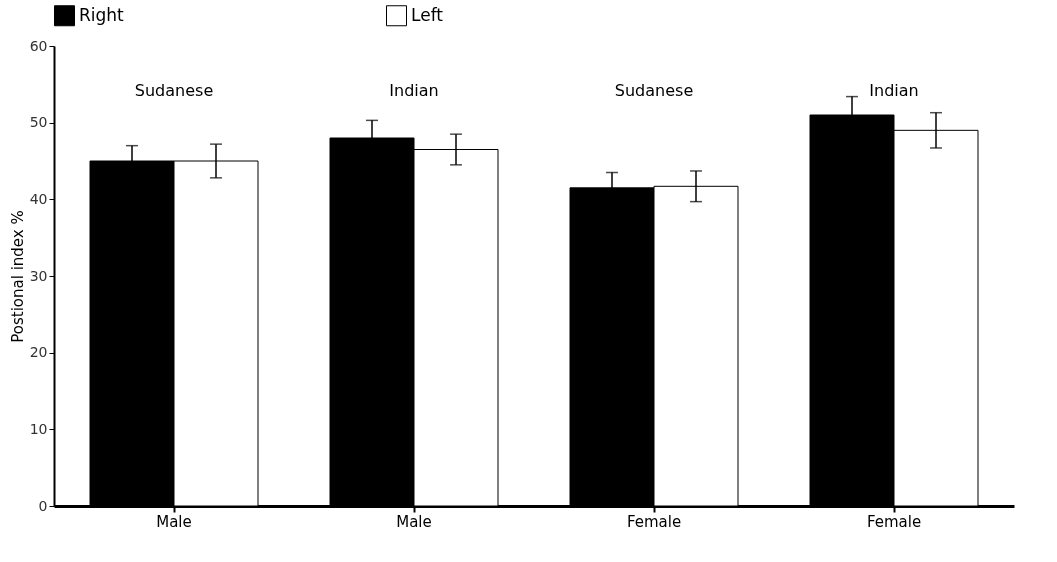  I want to click on legend-label: Left, so click(427, 14).